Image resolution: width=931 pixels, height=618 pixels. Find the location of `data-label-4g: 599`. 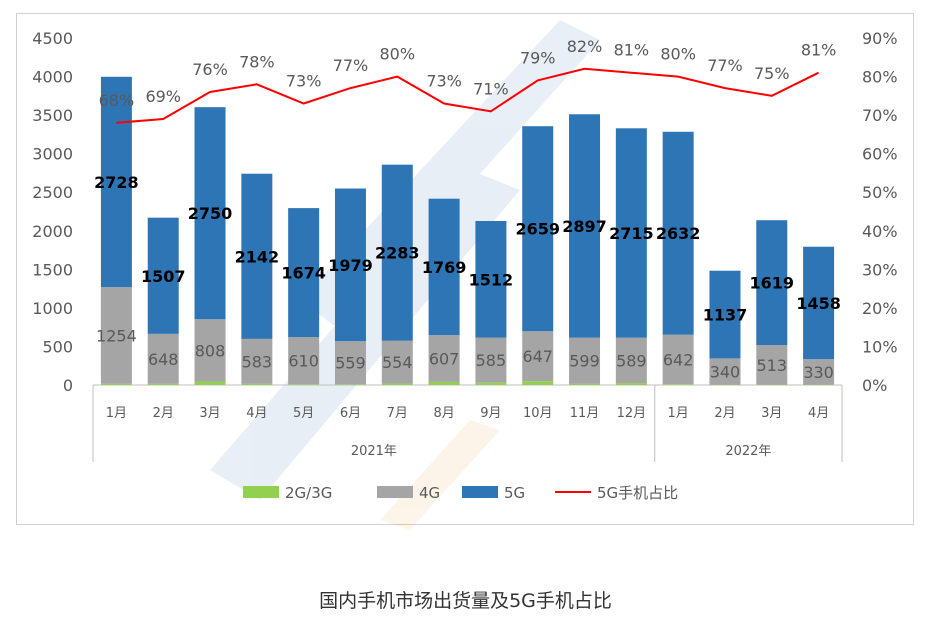

data-label-4g: 599 is located at coordinates (584, 361).